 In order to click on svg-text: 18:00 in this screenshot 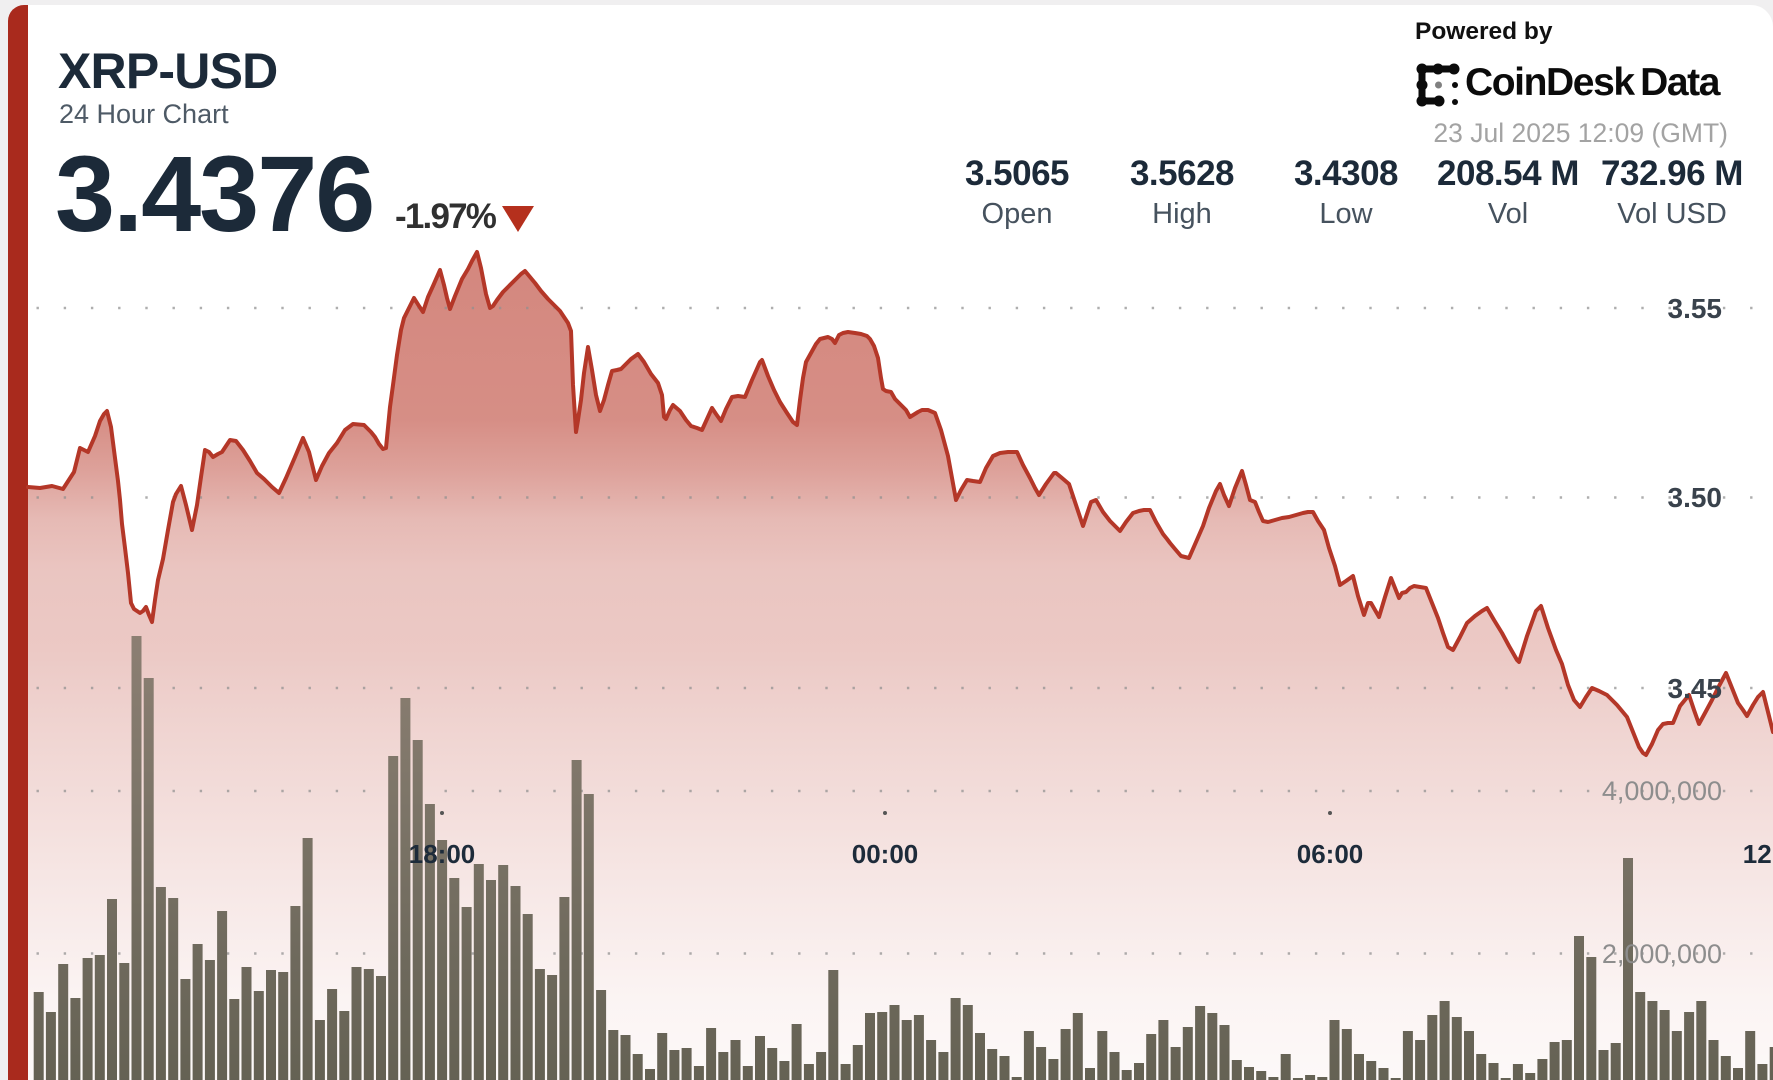, I will do `click(442, 854)`.